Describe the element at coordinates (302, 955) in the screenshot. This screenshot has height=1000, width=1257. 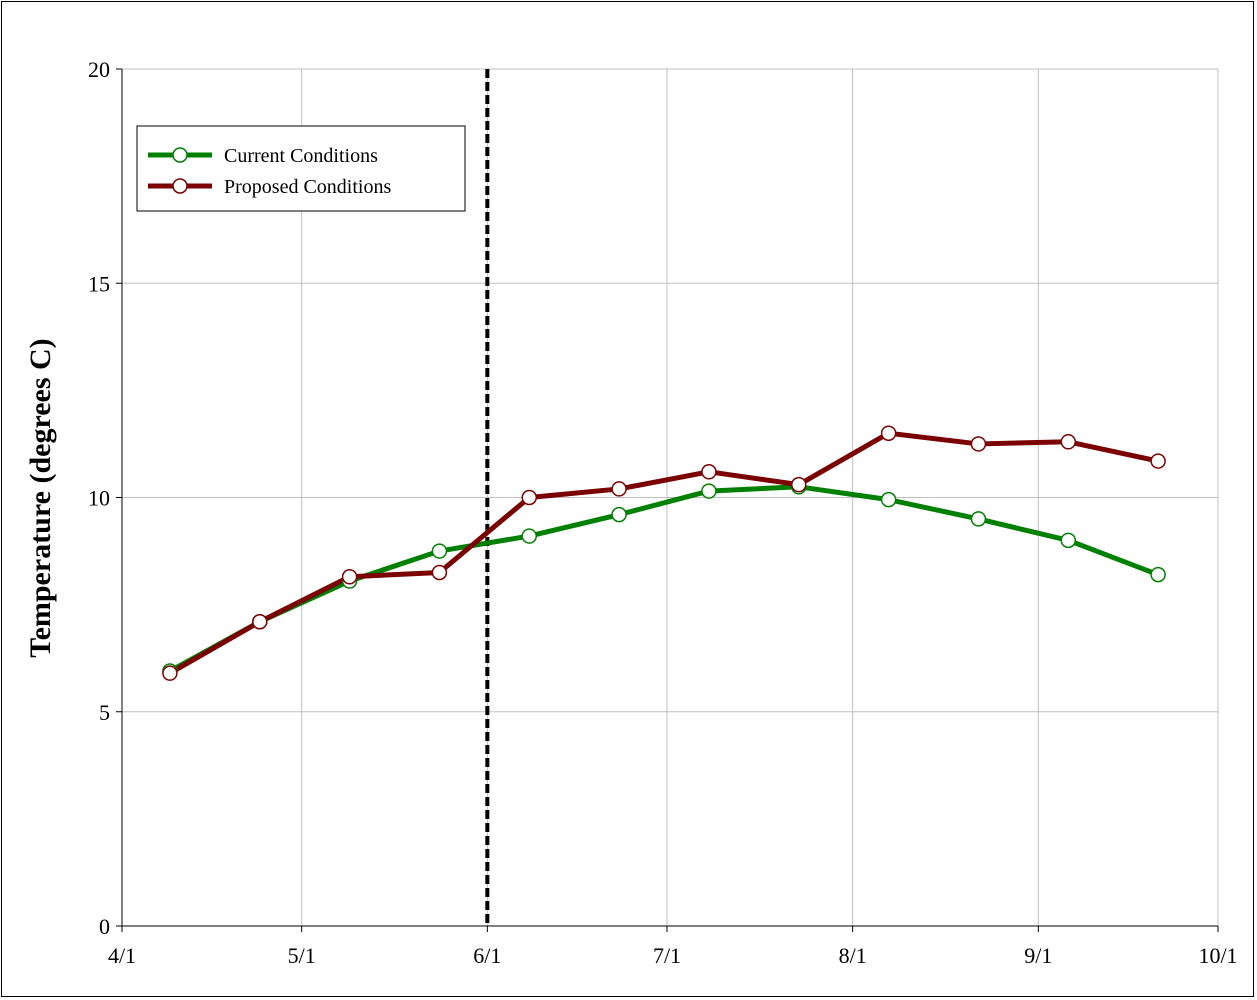
I see `x-tick-label: 5/1` at that location.